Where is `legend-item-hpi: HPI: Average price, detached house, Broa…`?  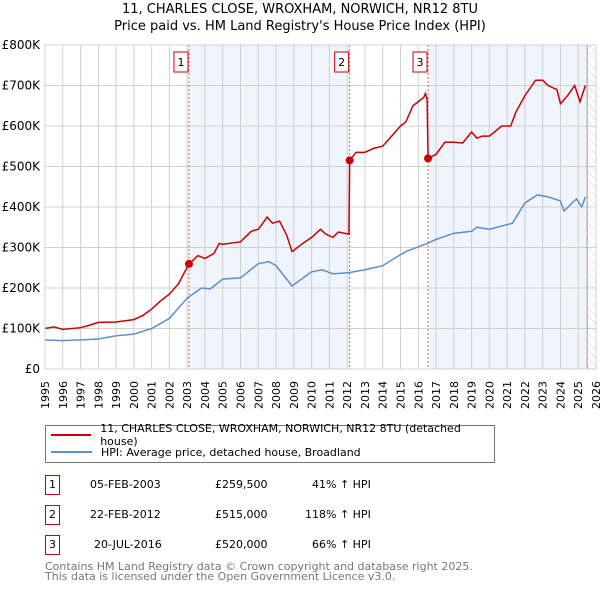 legend-item-hpi: HPI: Average price, detached house, Broa… is located at coordinates (203, 452).